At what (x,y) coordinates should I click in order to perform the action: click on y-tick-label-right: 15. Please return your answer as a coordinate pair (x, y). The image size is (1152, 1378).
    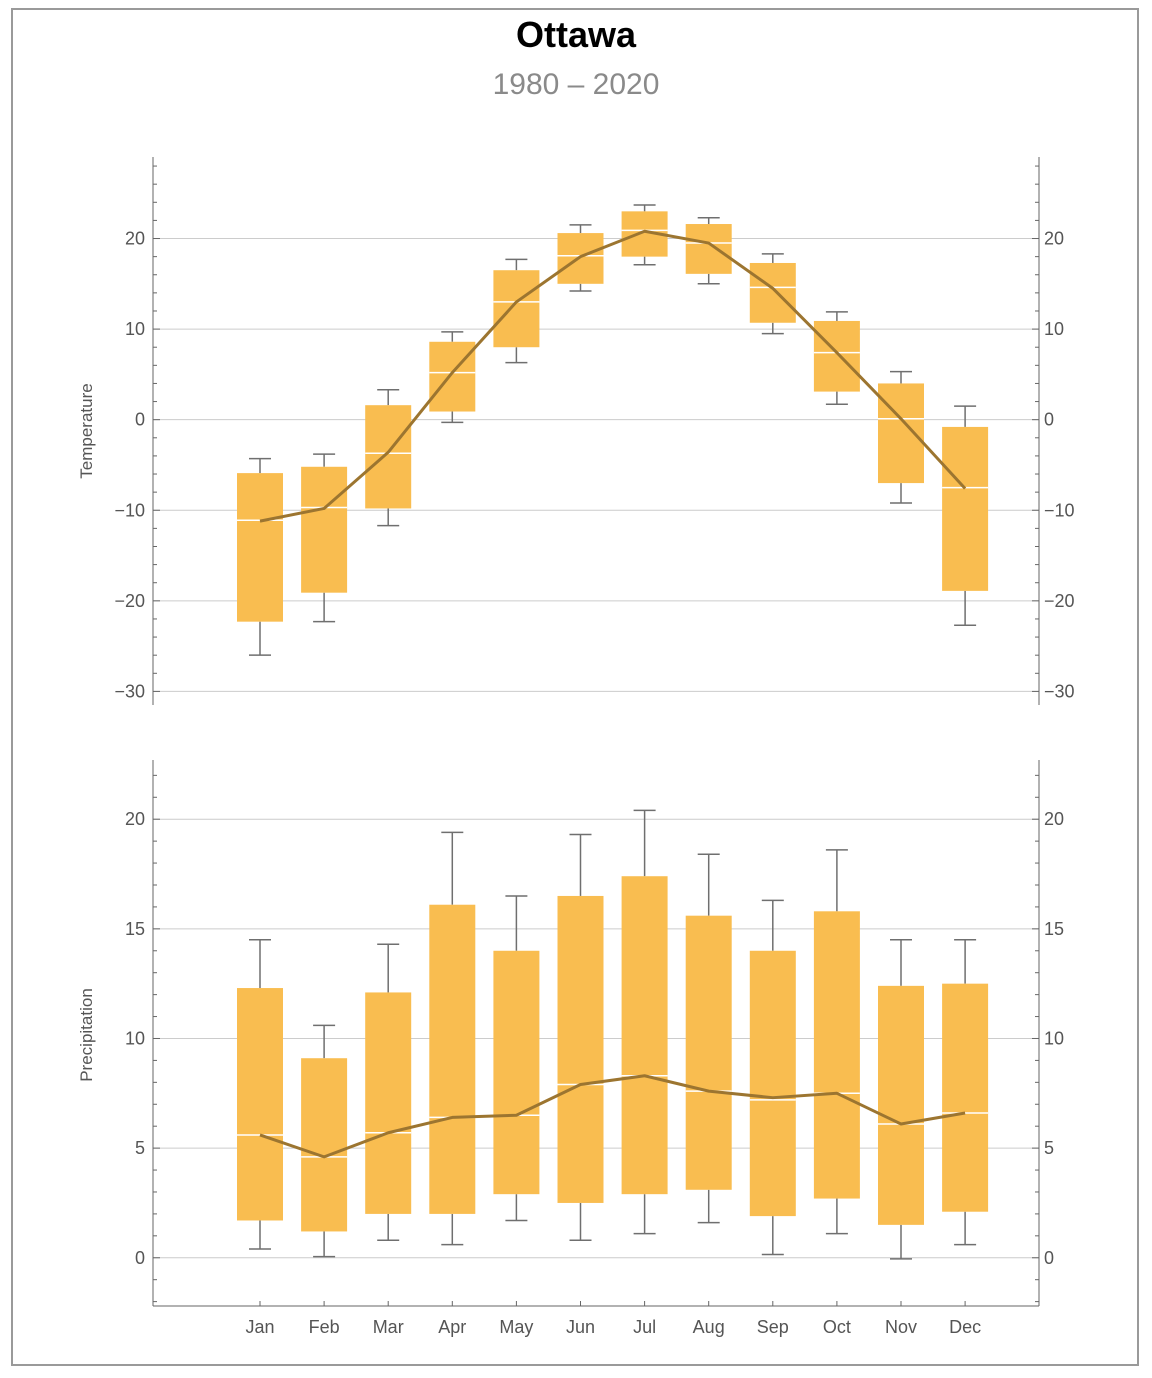
    Looking at the image, I should click on (1054, 929).